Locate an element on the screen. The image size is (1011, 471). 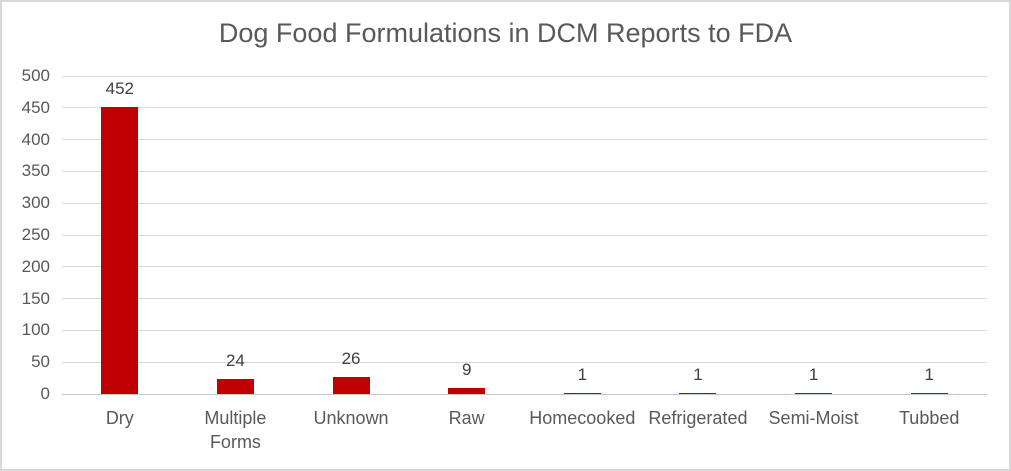
bar-homecooked is located at coordinates (582, 393).